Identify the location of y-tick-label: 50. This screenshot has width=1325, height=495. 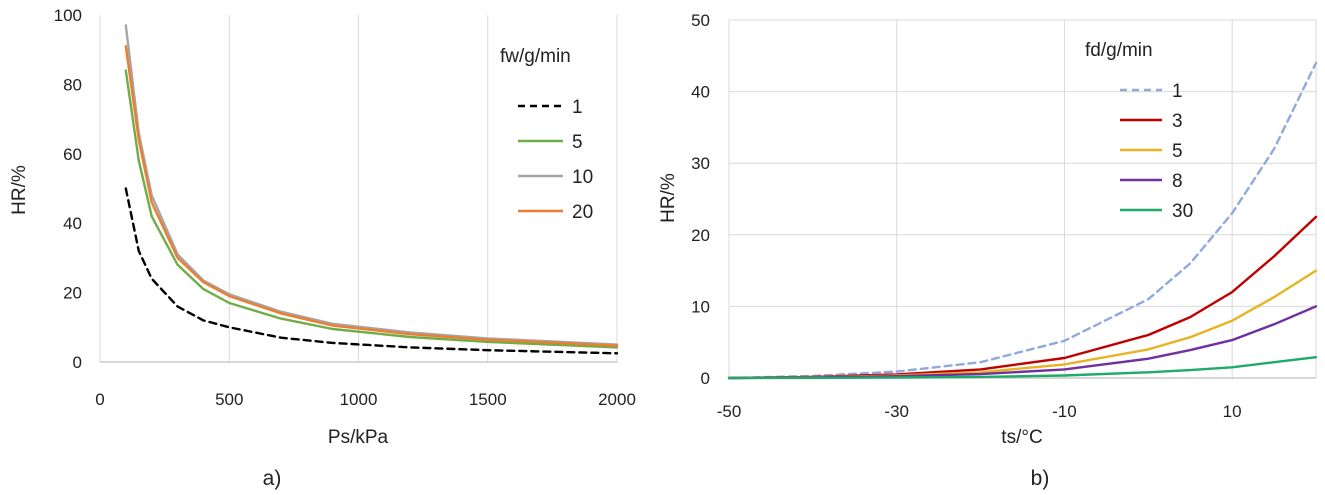
(700, 20).